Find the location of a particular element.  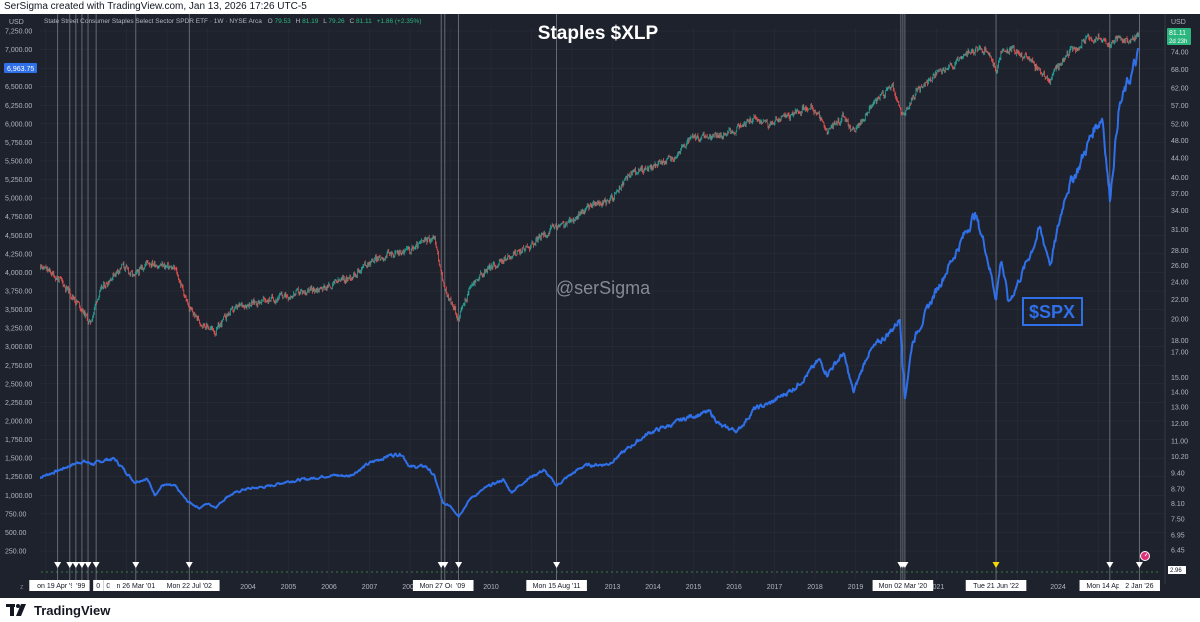

x-axis-label: 2005 is located at coordinates (289, 587).